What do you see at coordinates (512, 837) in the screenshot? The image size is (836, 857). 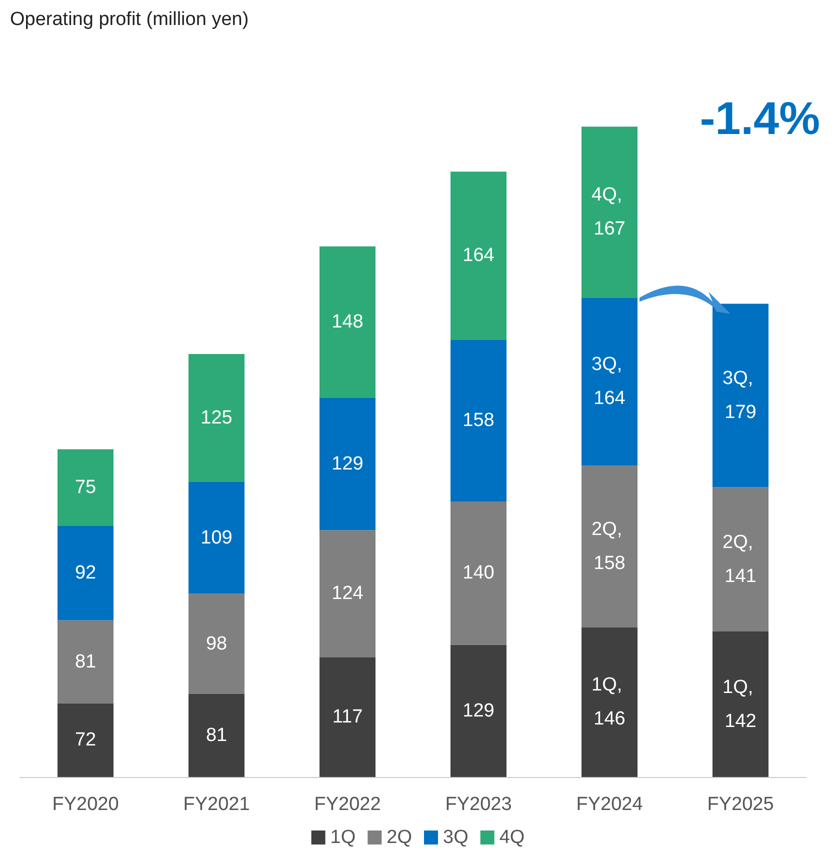 I see `legend-label: 4Q` at bounding box center [512, 837].